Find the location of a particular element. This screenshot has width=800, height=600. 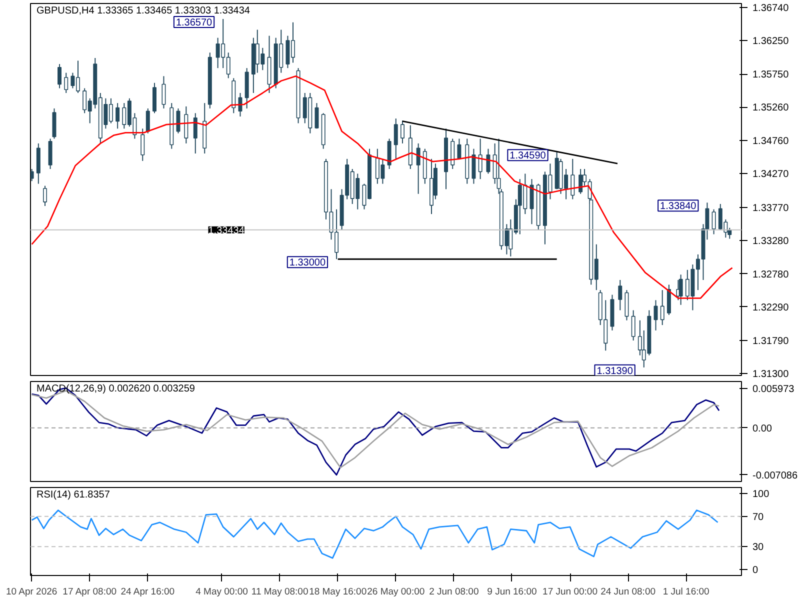

x-tick-label: 26 May 00:00 is located at coordinates (396, 592).